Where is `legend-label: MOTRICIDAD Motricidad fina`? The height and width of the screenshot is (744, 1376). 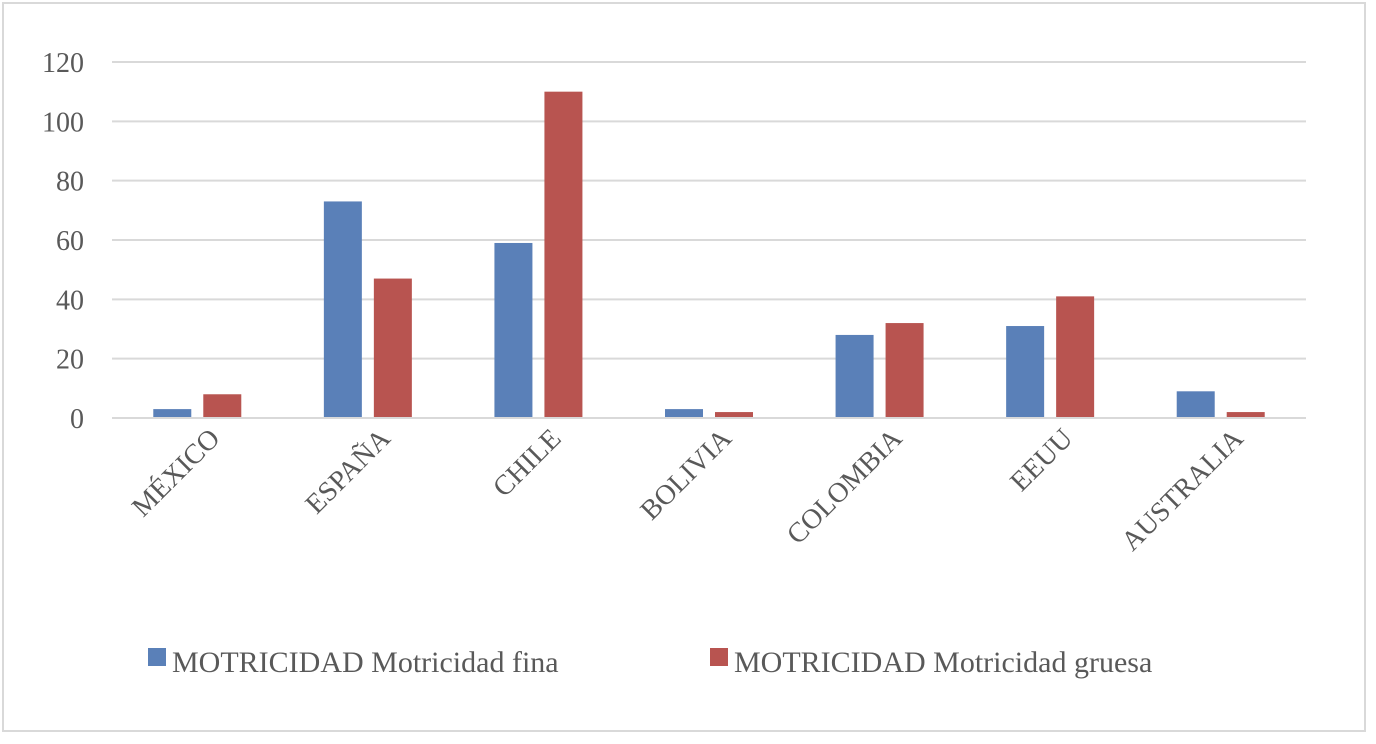
legend-label: MOTRICIDAD Motricidad fina is located at coordinates (365, 662).